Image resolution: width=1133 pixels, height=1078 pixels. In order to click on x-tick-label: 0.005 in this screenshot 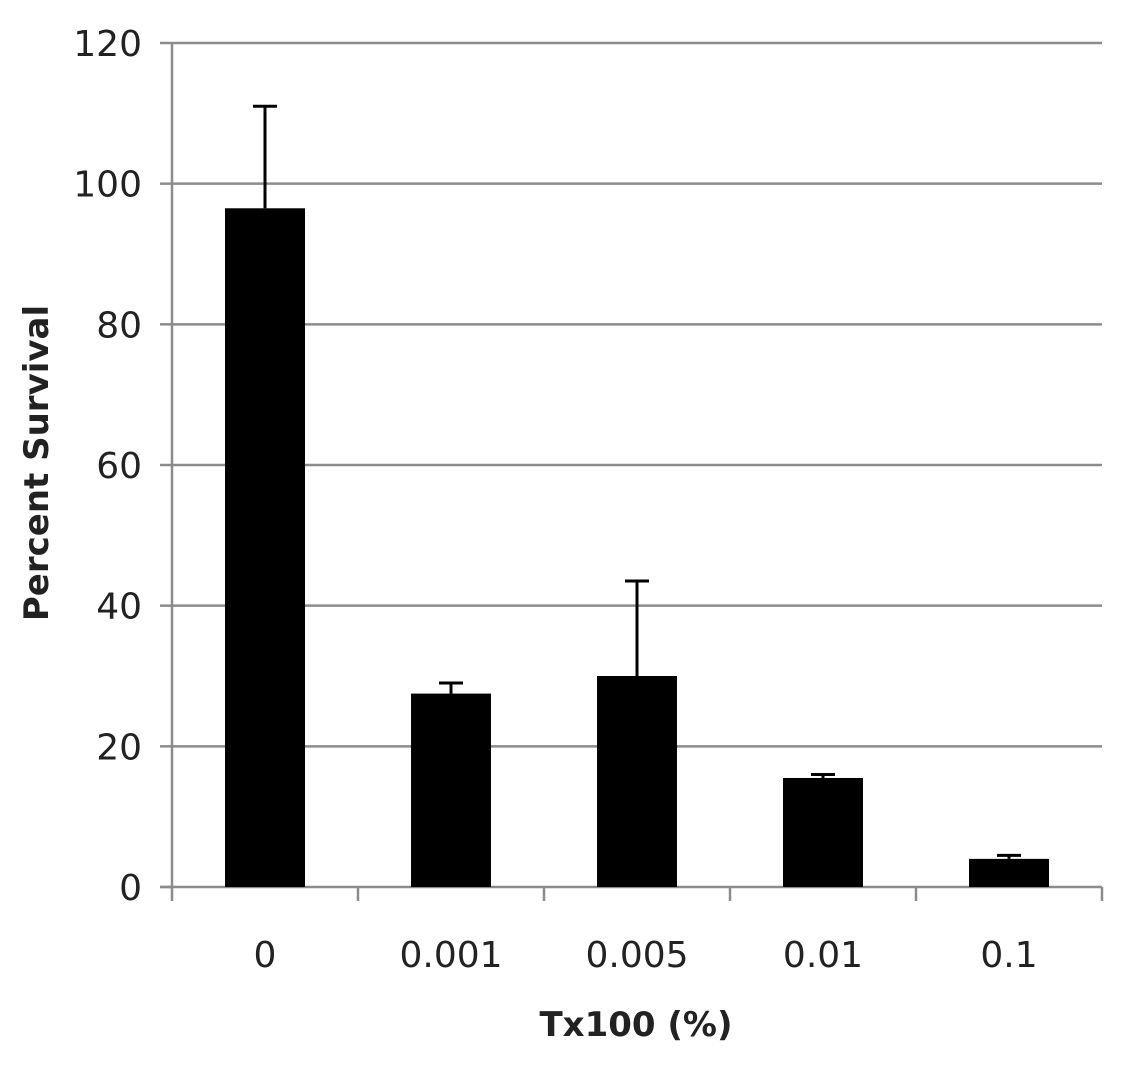, I will do `click(636, 955)`.